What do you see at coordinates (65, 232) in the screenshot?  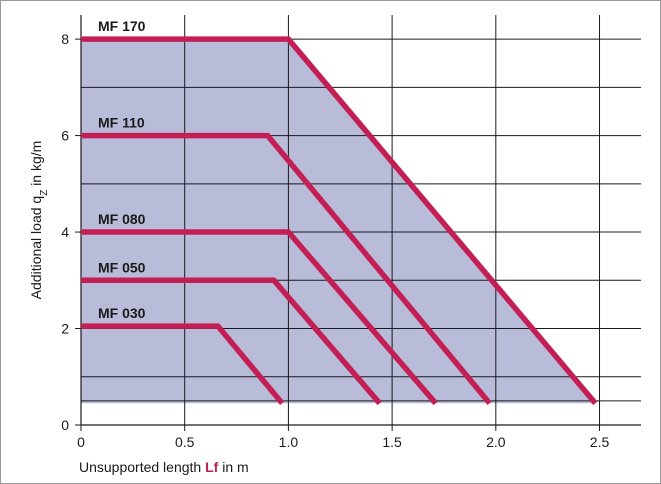 I see `y-tick-label: 4` at bounding box center [65, 232].